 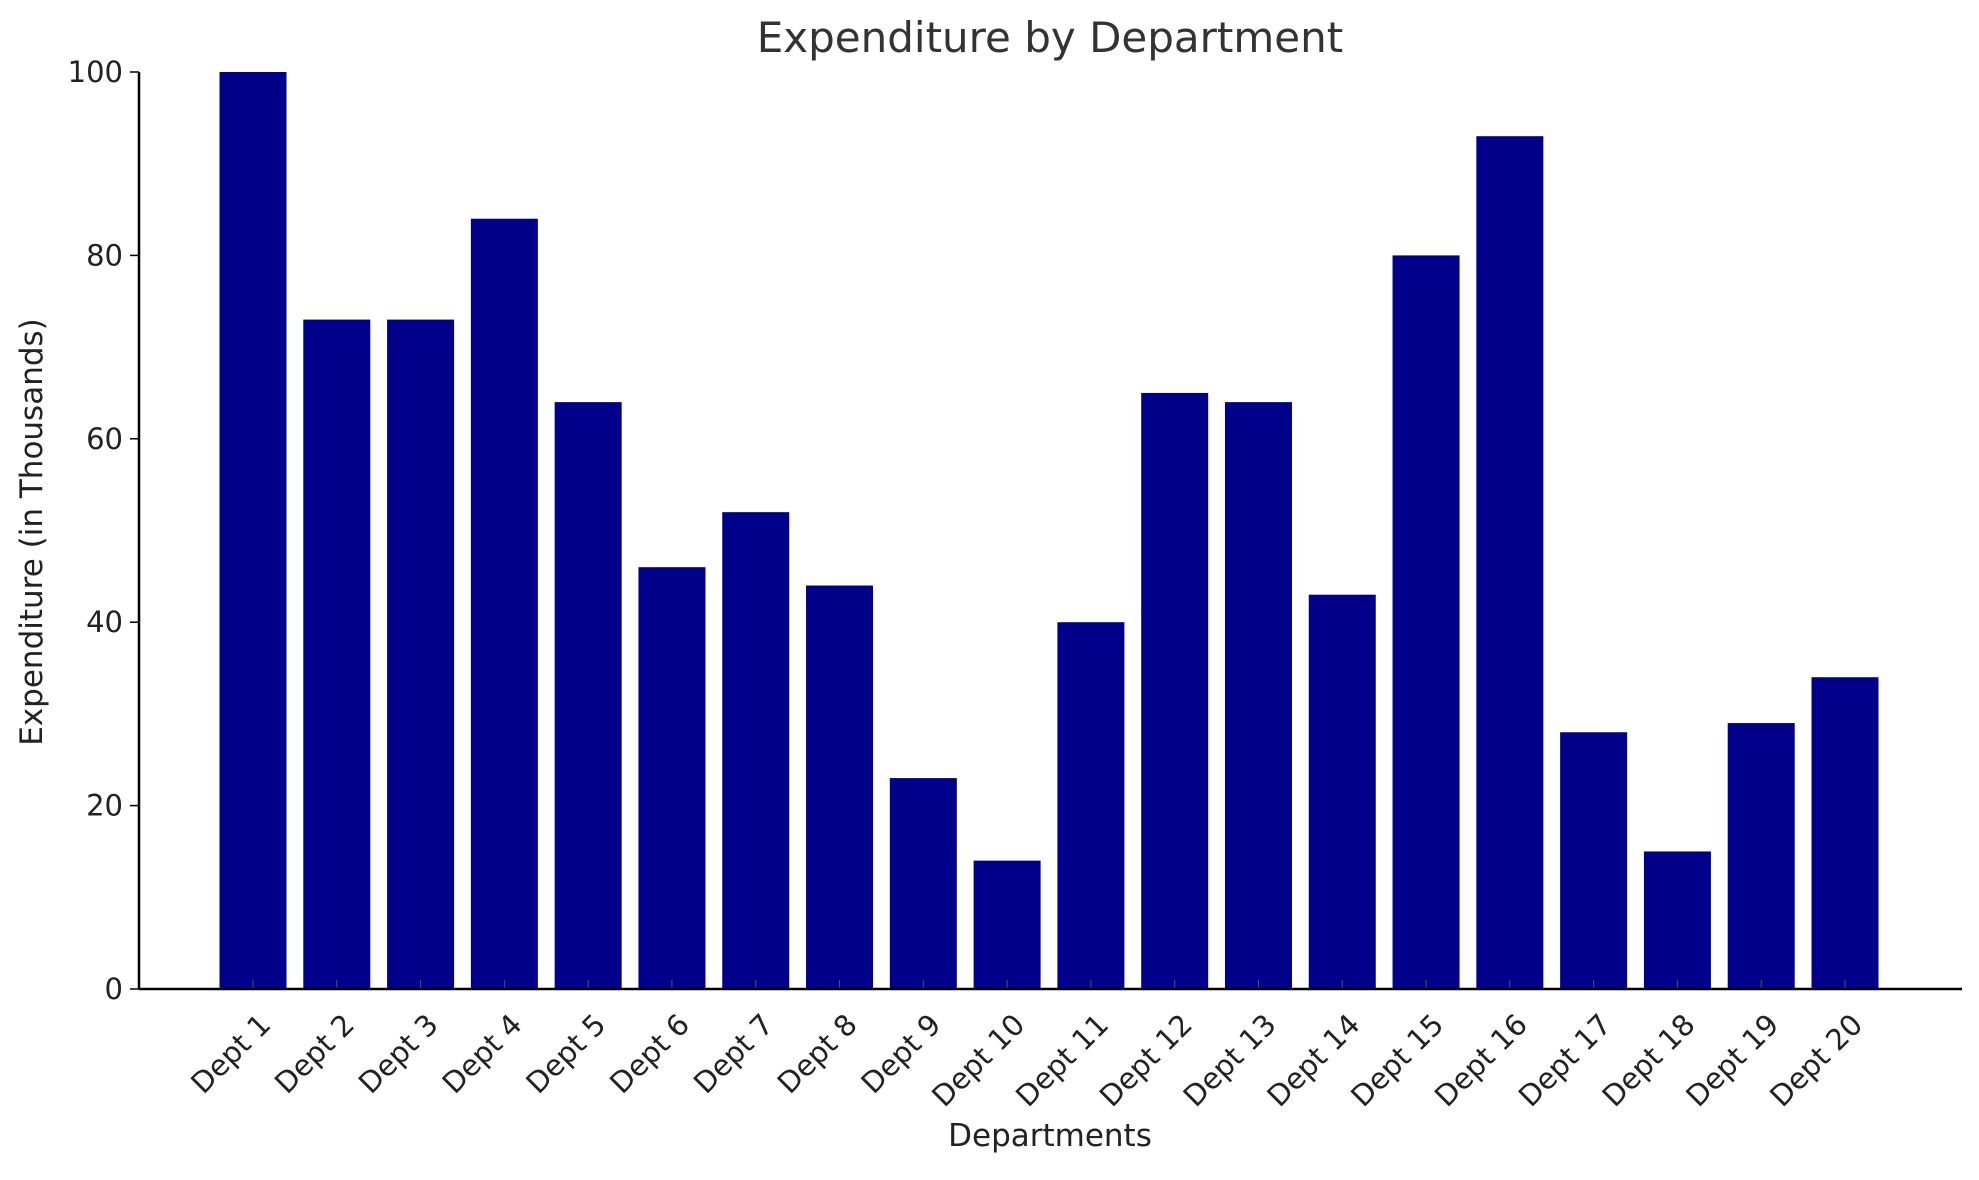 I want to click on y-tick-label: 100, so click(x=95, y=72).